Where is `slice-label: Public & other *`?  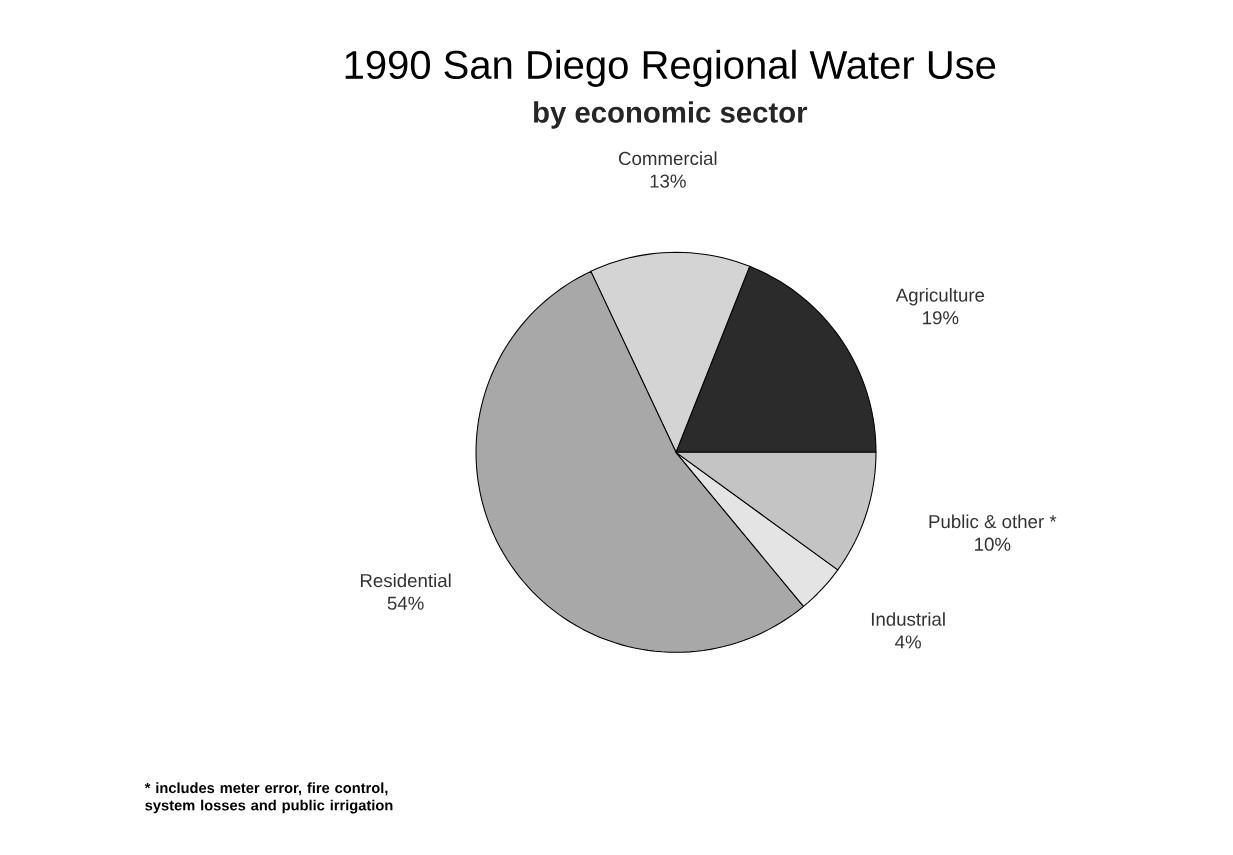
slice-label: Public & other * is located at coordinates (993, 521).